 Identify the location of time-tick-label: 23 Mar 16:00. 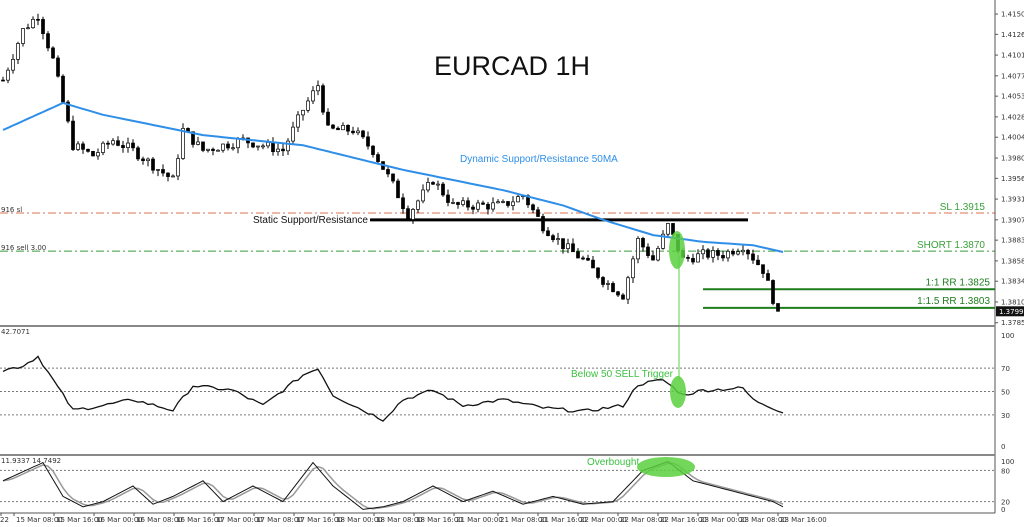
(803, 520).